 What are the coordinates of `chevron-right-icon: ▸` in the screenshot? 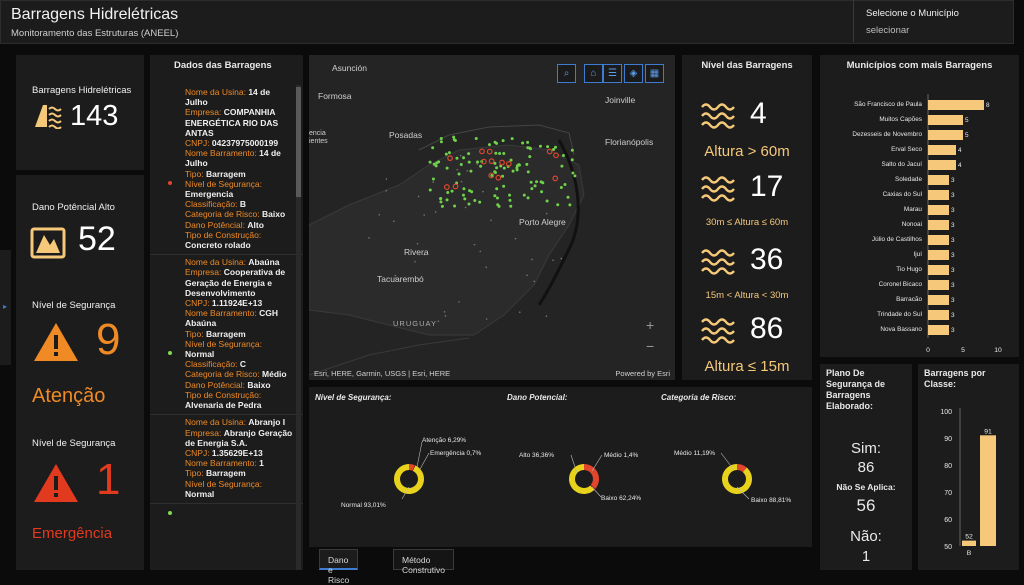 It's located at (5, 306).